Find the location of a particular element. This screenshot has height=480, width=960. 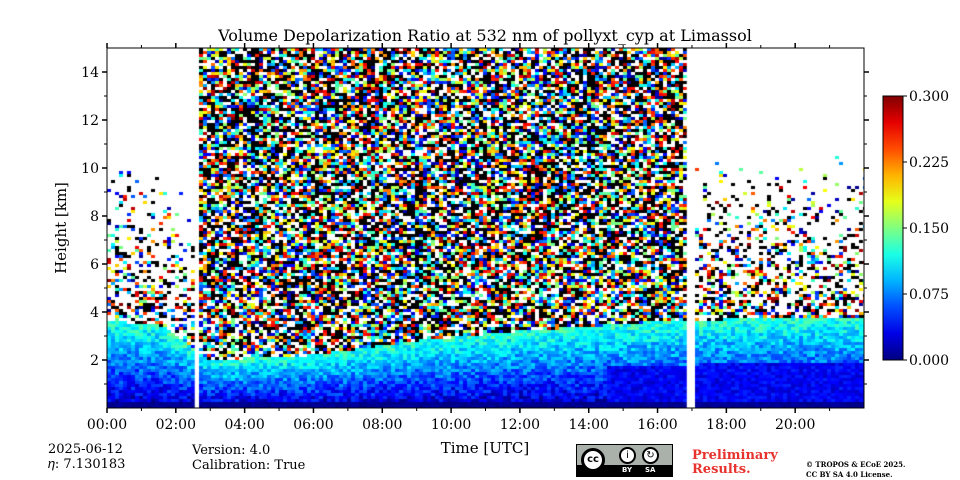

cc-license-badge: cc i ↻ BY SA is located at coordinates (624, 460).